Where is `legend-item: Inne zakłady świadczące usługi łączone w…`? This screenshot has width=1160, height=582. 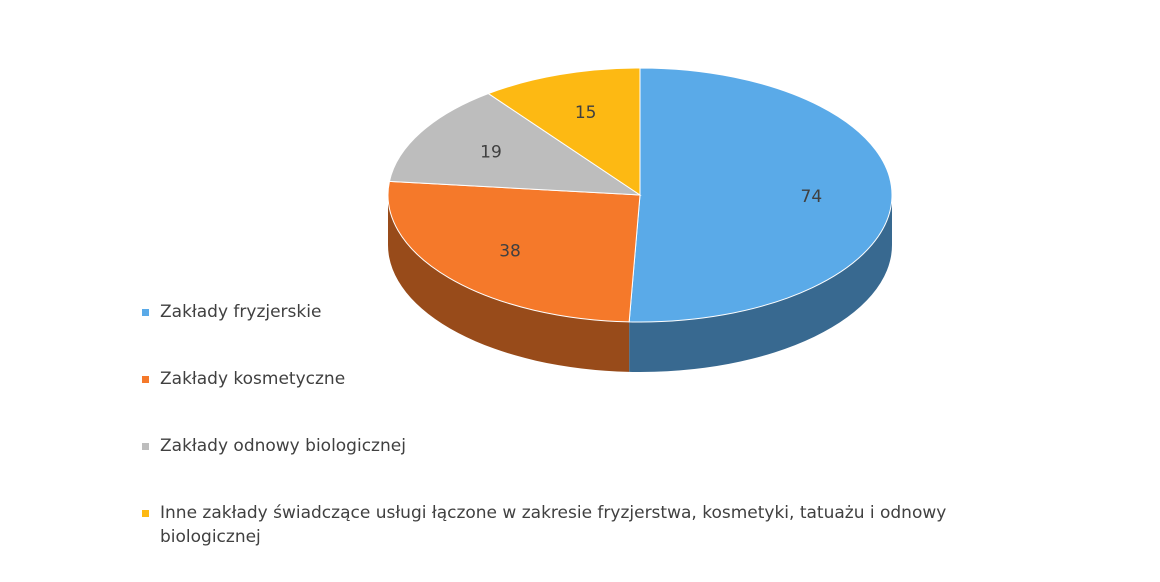 legend-item: Inne zakłady świadczące usługi łączone w… is located at coordinates (590, 525).